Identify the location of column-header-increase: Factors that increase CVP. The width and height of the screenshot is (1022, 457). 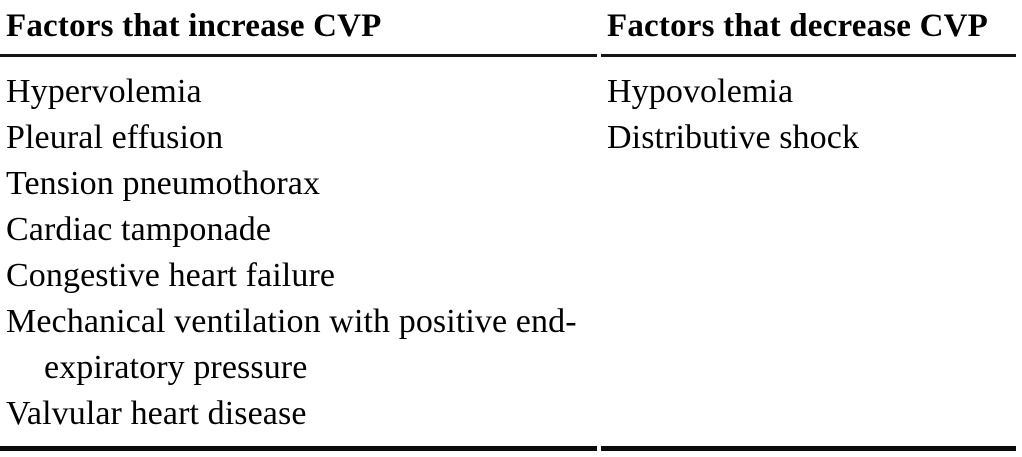
(298, 28).